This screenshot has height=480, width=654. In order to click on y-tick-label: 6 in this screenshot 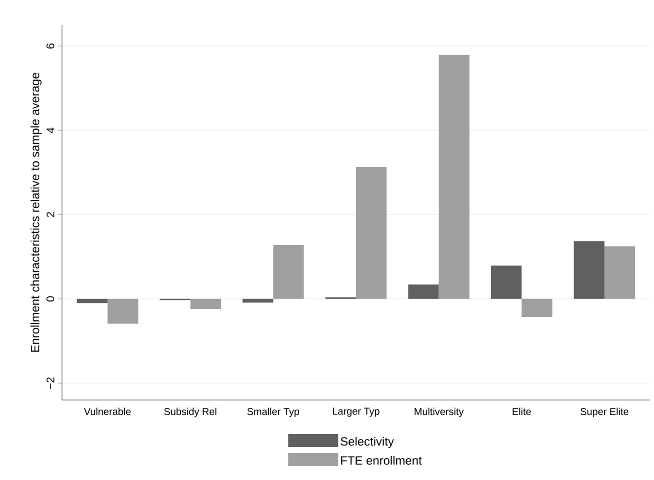, I will do `click(50, 46)`.